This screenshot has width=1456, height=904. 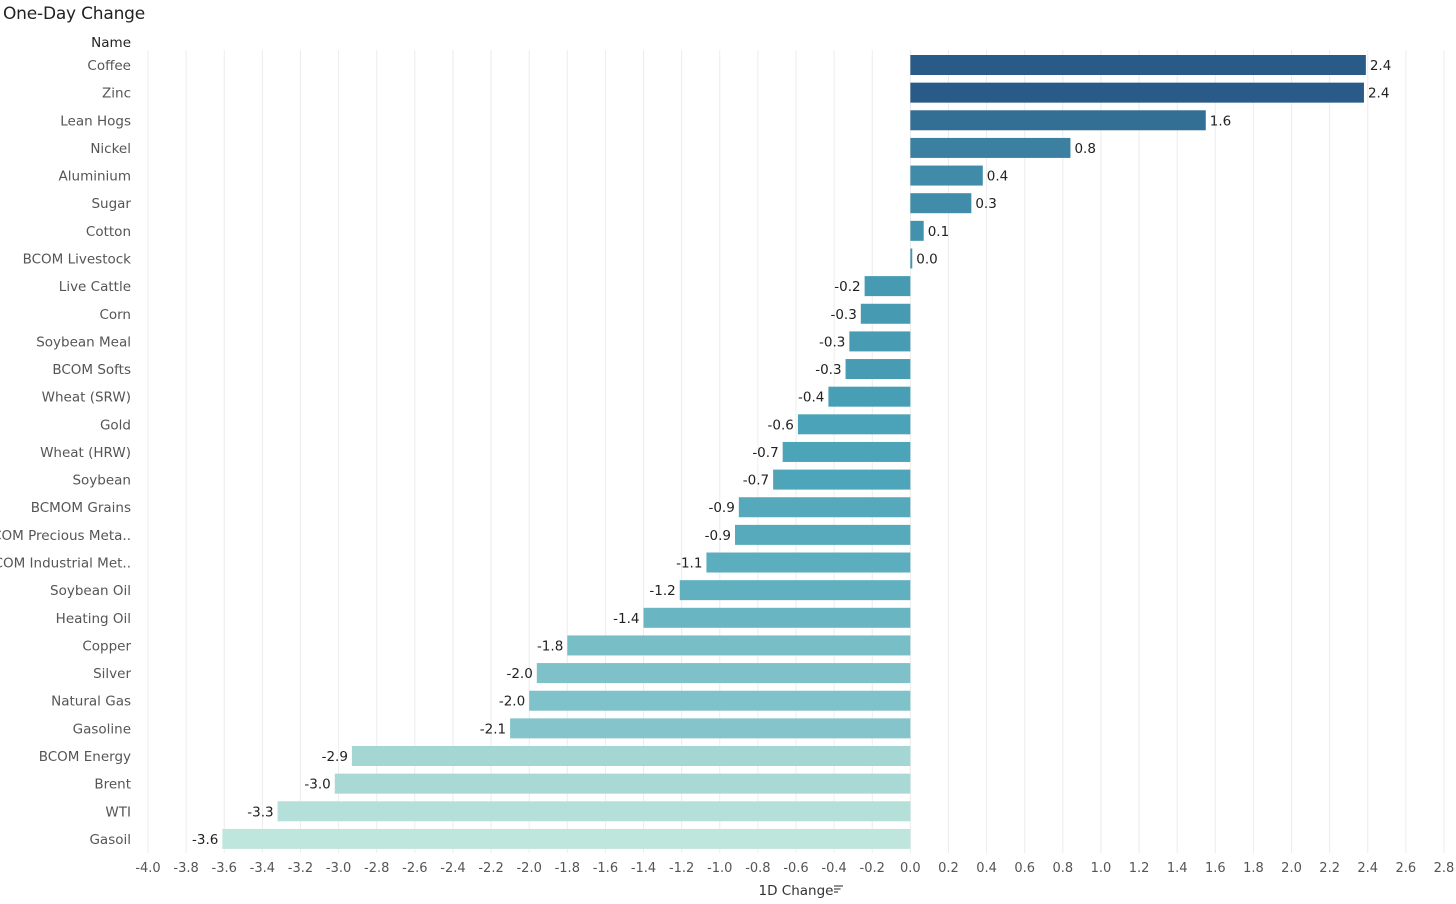 What do you see at coordinates (116, 94) in the screenshot?
I see `category-label: Zinc` at bounding box center [116, 94].